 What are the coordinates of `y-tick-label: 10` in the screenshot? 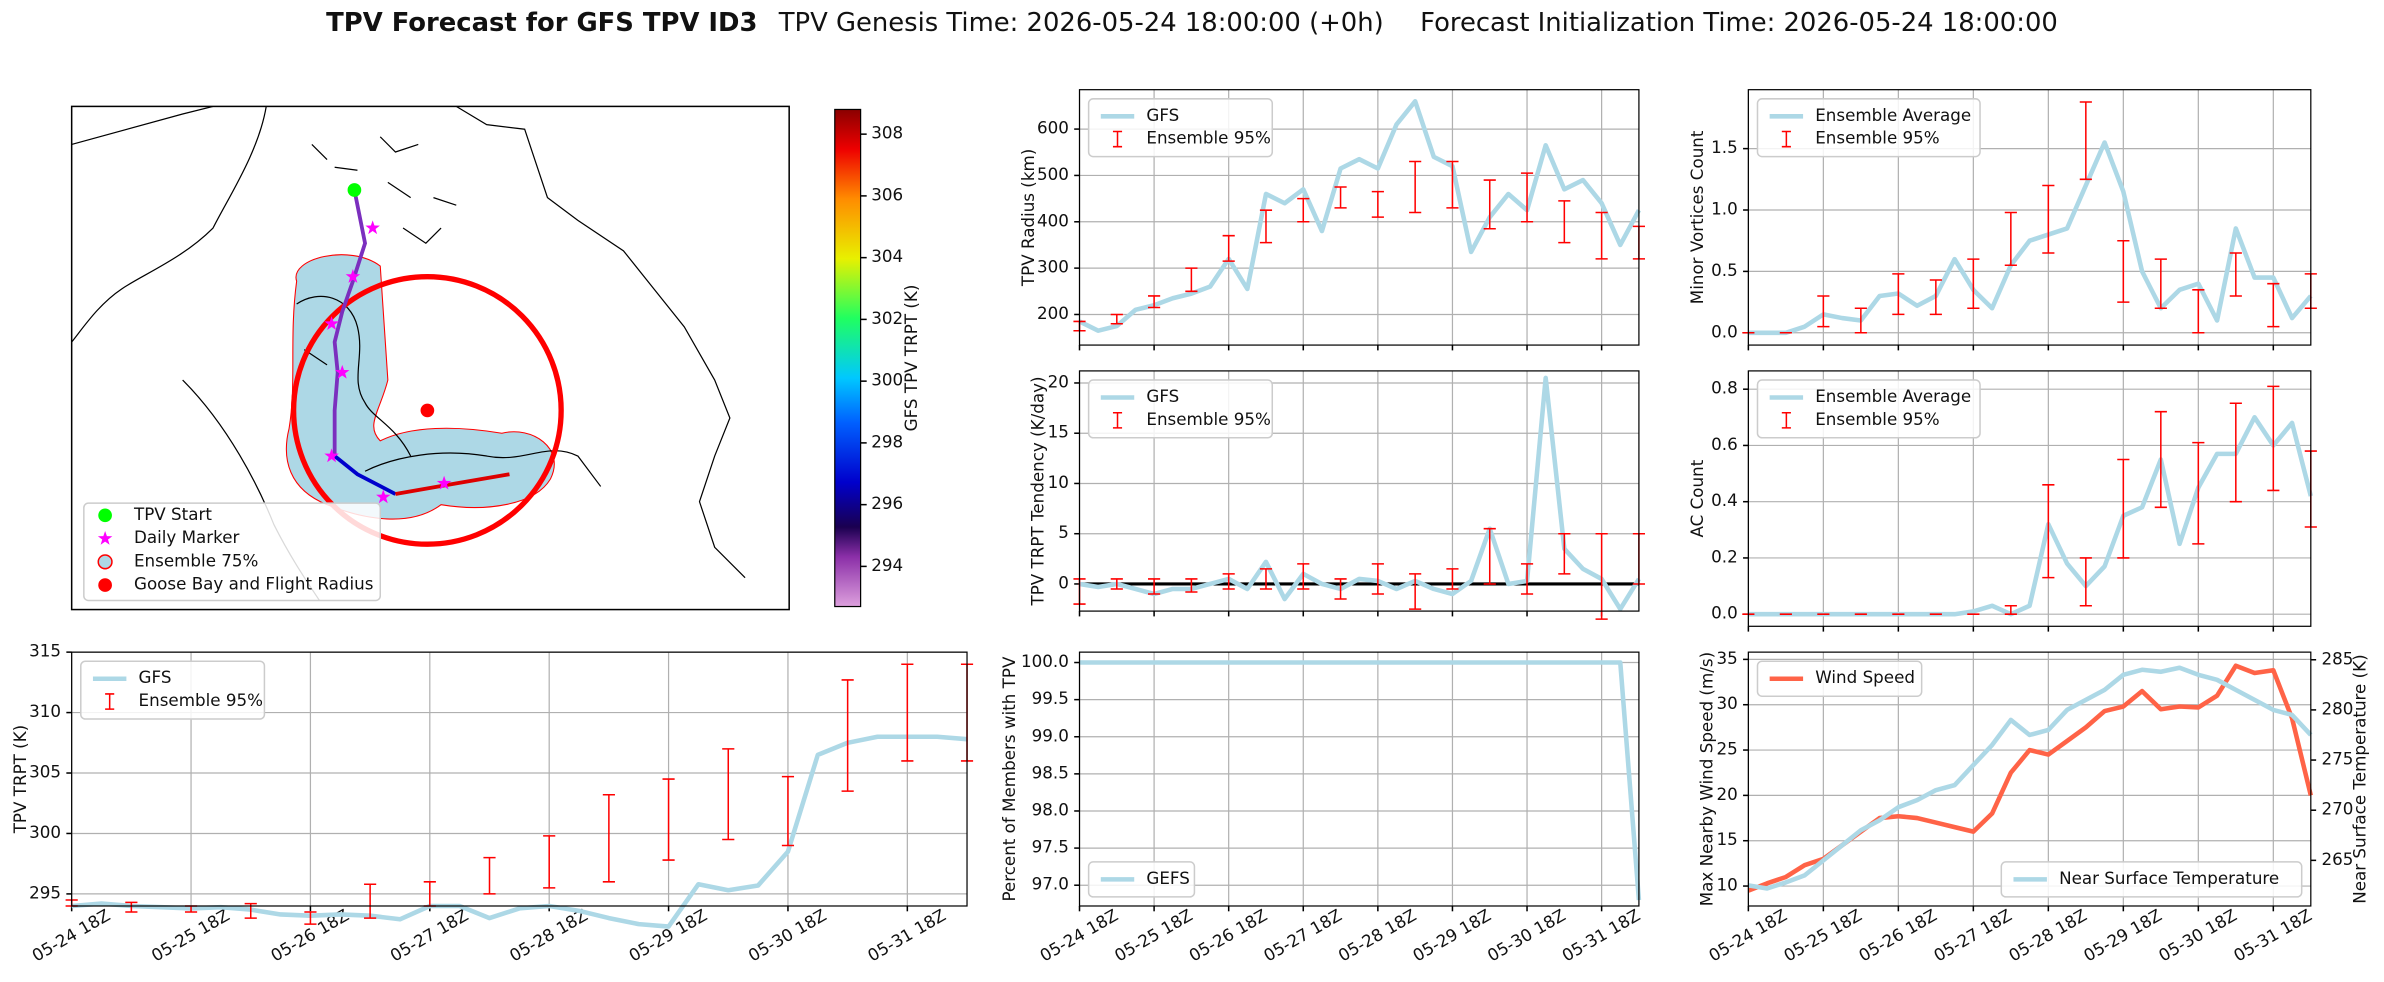 It's located at (1058, 482).